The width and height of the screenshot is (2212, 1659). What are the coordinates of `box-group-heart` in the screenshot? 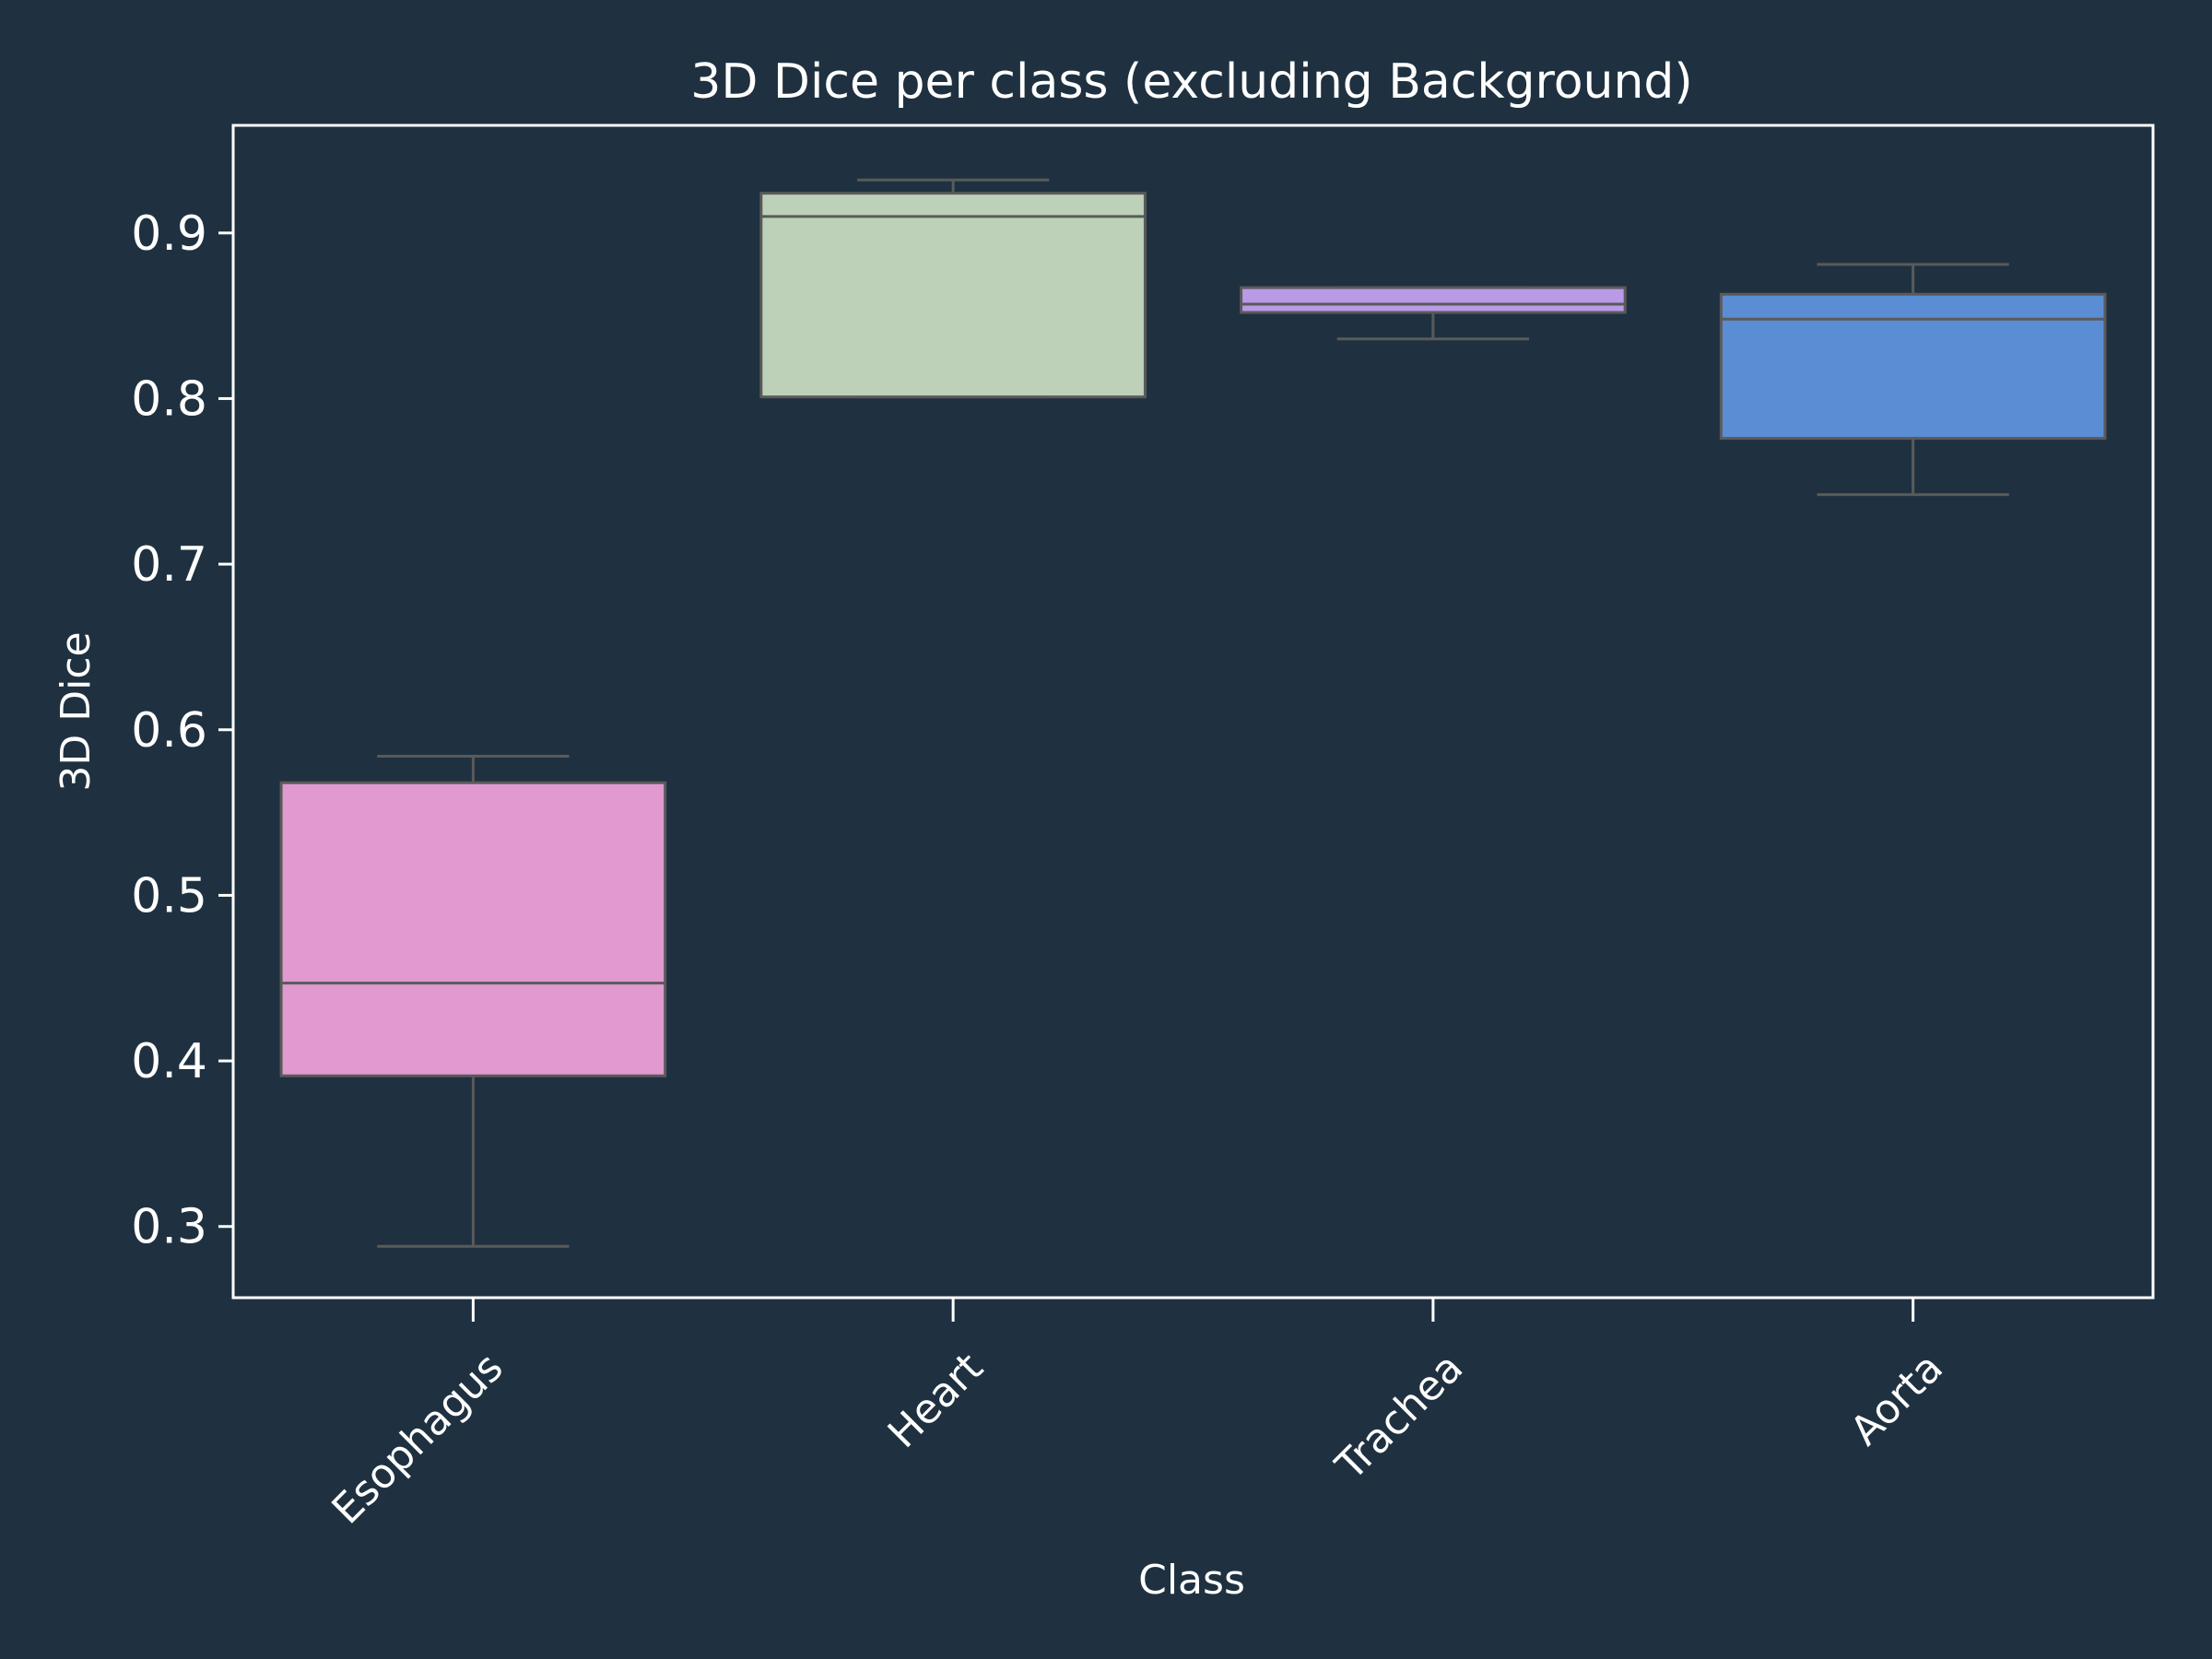 It's located at (953, 288).